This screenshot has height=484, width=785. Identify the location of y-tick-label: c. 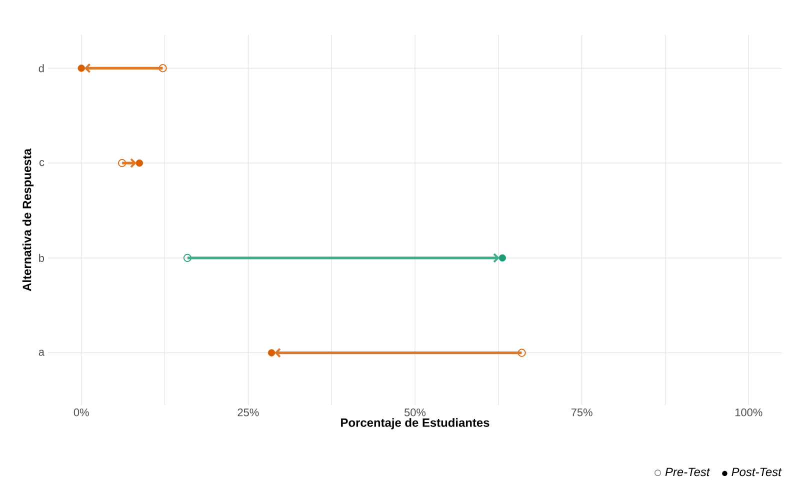
(41, 163).